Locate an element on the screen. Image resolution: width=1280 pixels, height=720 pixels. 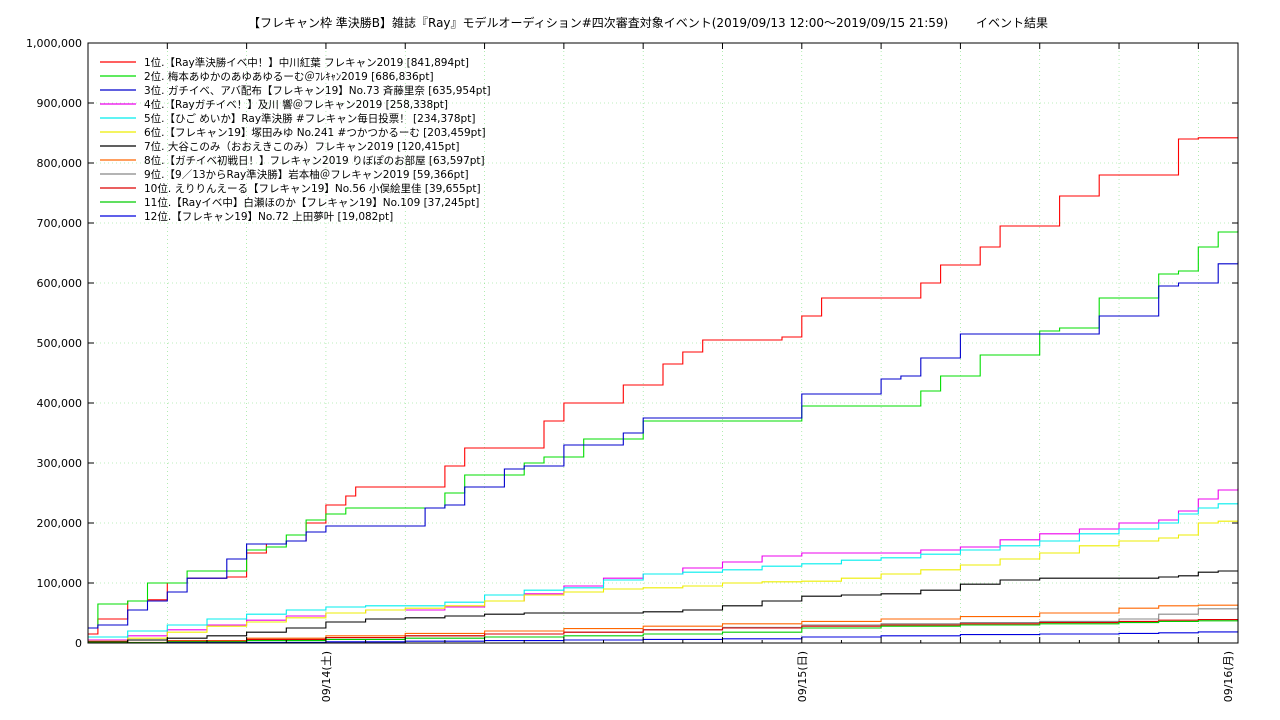
y-tick-label: 200,000 is located at coordinates (60, 523).